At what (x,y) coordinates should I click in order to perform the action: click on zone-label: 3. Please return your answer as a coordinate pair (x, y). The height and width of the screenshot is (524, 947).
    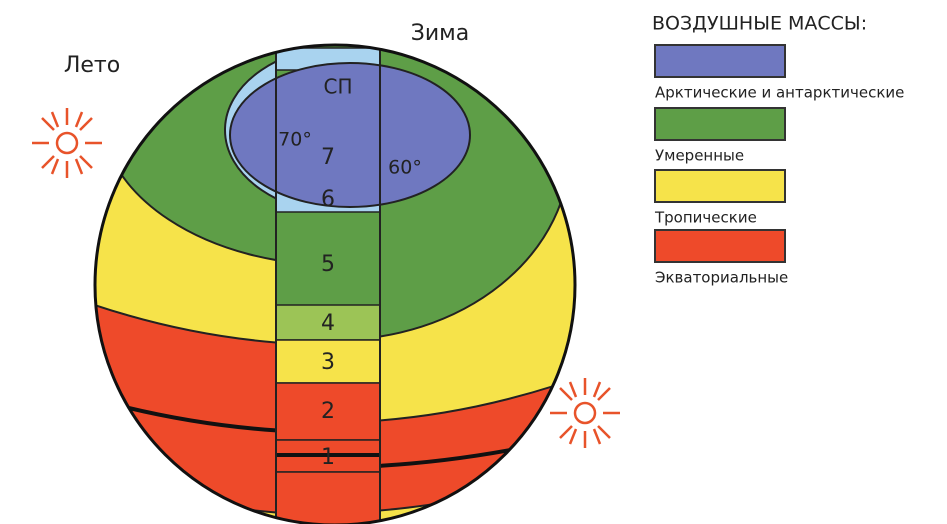
    Looking at the image, I should click on (328, 362).